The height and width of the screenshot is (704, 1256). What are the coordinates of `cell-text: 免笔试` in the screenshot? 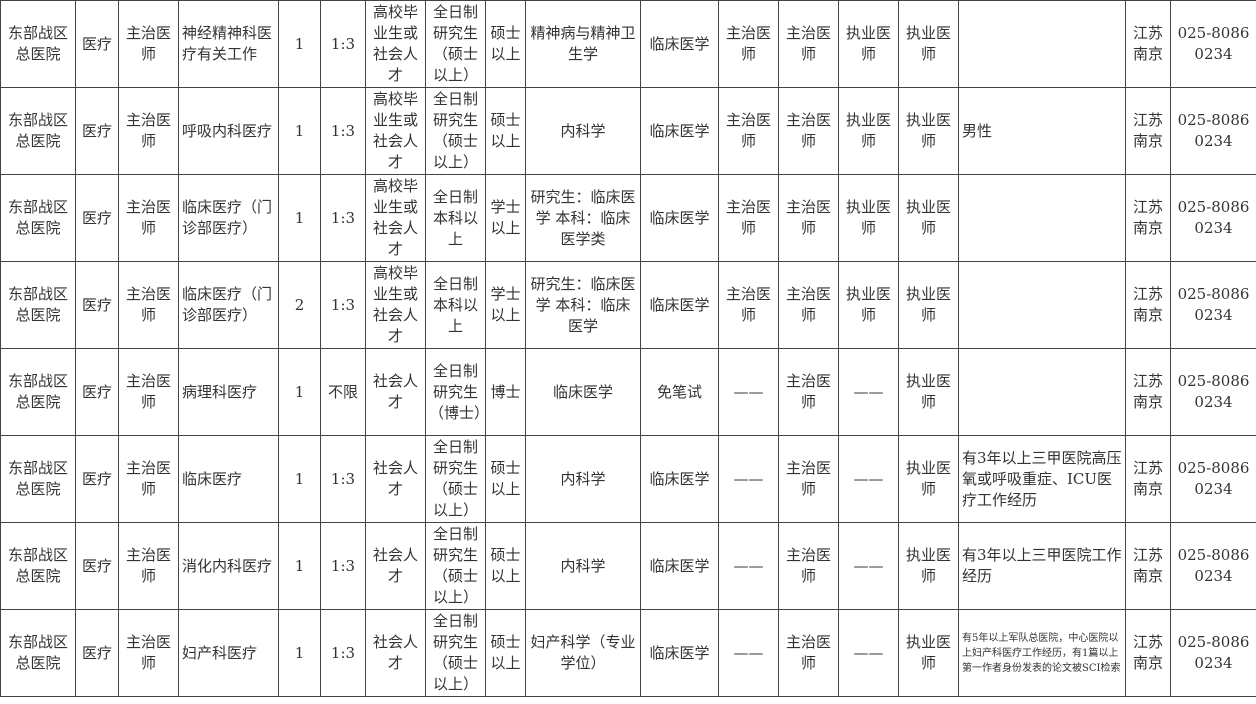 It's located at (679, 391).